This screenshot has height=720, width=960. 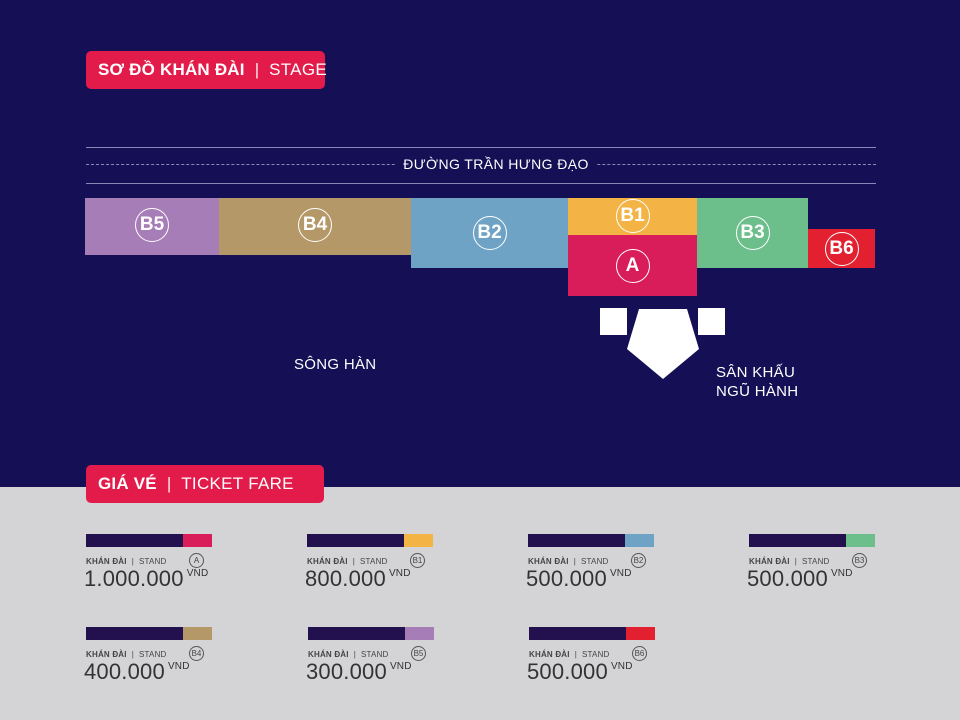 What do you see at coordinates (196, 653) in the screenshot?
I see `fare-section-badge: B4` at bounding box center [196, 653].